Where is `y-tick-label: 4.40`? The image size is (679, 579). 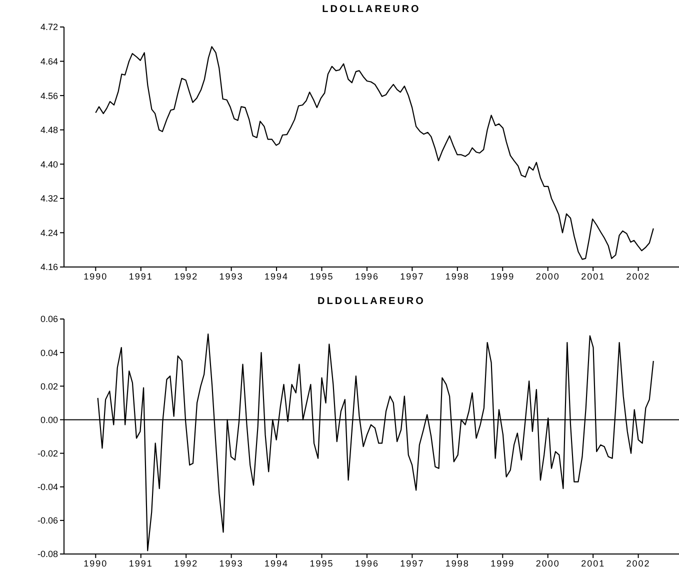 y-tick-label: 4.40 is located at coordinates (49, 164).